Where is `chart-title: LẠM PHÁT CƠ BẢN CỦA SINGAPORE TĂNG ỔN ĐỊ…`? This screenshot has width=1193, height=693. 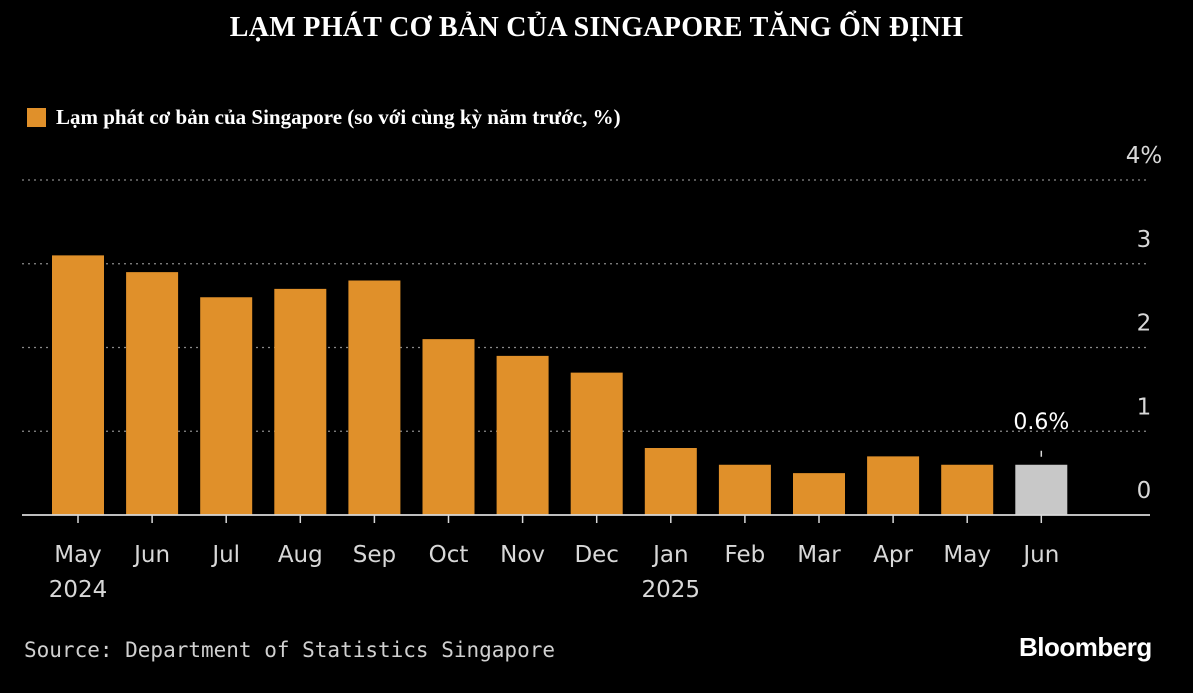 chart-title: LẠM PHÁT CƠ BẢN CỦA SINGAPORE TĂNG ỔN ĐỊ… is located at coordinates (596, 27).